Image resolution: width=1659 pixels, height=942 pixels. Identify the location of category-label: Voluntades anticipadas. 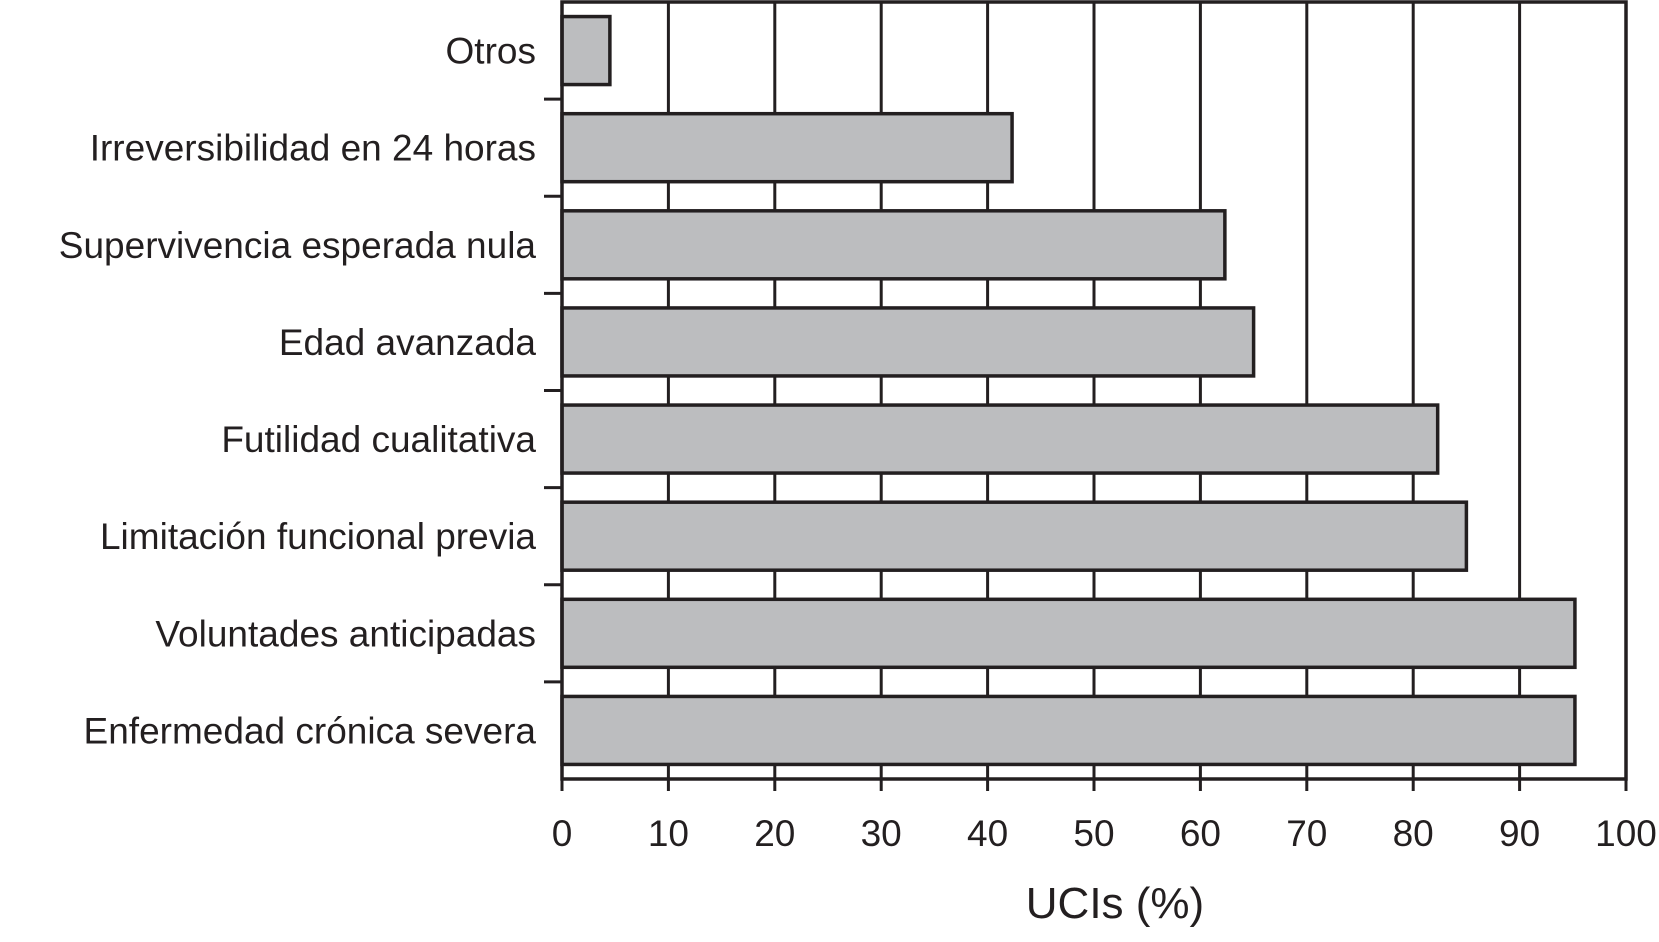
(345, 633).